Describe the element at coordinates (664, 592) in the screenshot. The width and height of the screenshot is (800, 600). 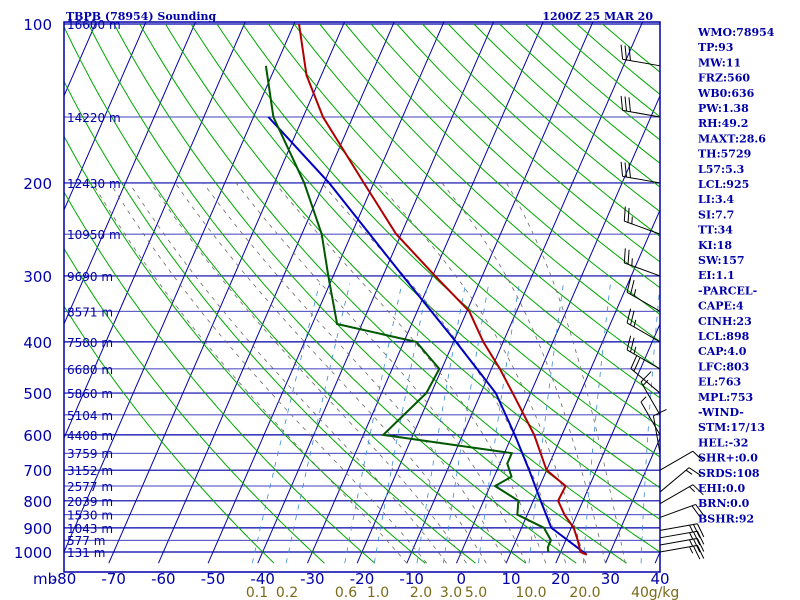
I see `mixing-ratio-label: g/kg` at that location.